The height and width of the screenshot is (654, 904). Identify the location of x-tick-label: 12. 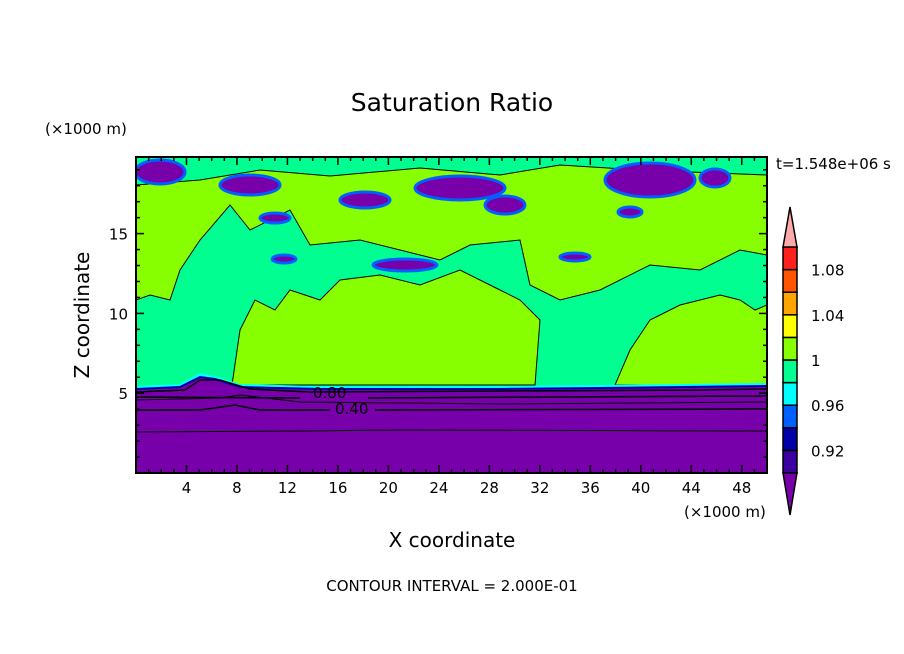
(287, 488).